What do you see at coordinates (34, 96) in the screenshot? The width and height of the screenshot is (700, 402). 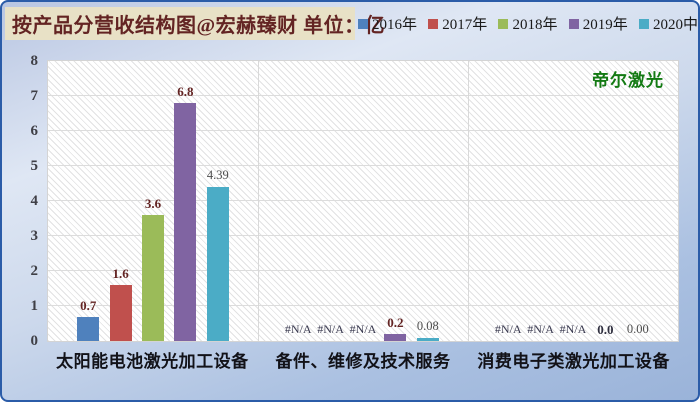 I see `y-tick-label: 7` at bounding box center [34, 96].